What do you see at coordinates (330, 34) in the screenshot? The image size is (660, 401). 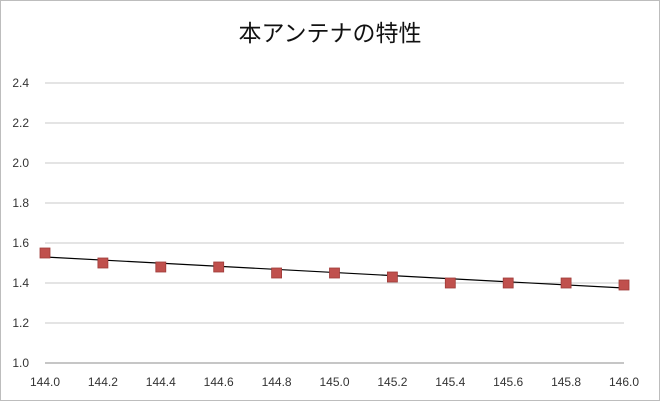 I see `chart-title: 本アンテナの特性` at bounding box center [330, 34].